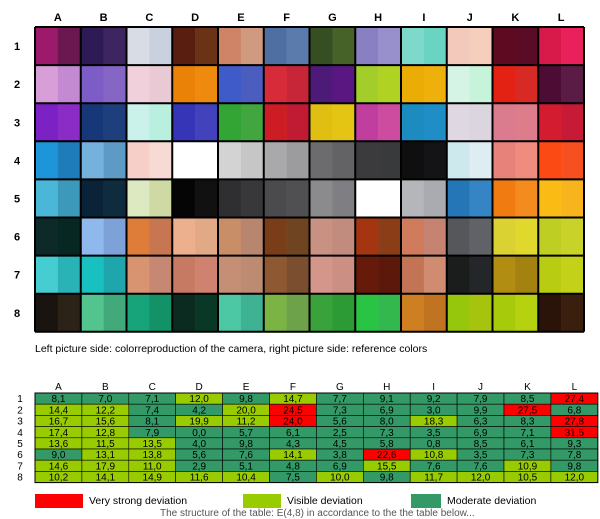  What do you see at coordinates (17, 238) in the screenshot?
I see `patch-row-label: 6` at bounding box center [17, 238].